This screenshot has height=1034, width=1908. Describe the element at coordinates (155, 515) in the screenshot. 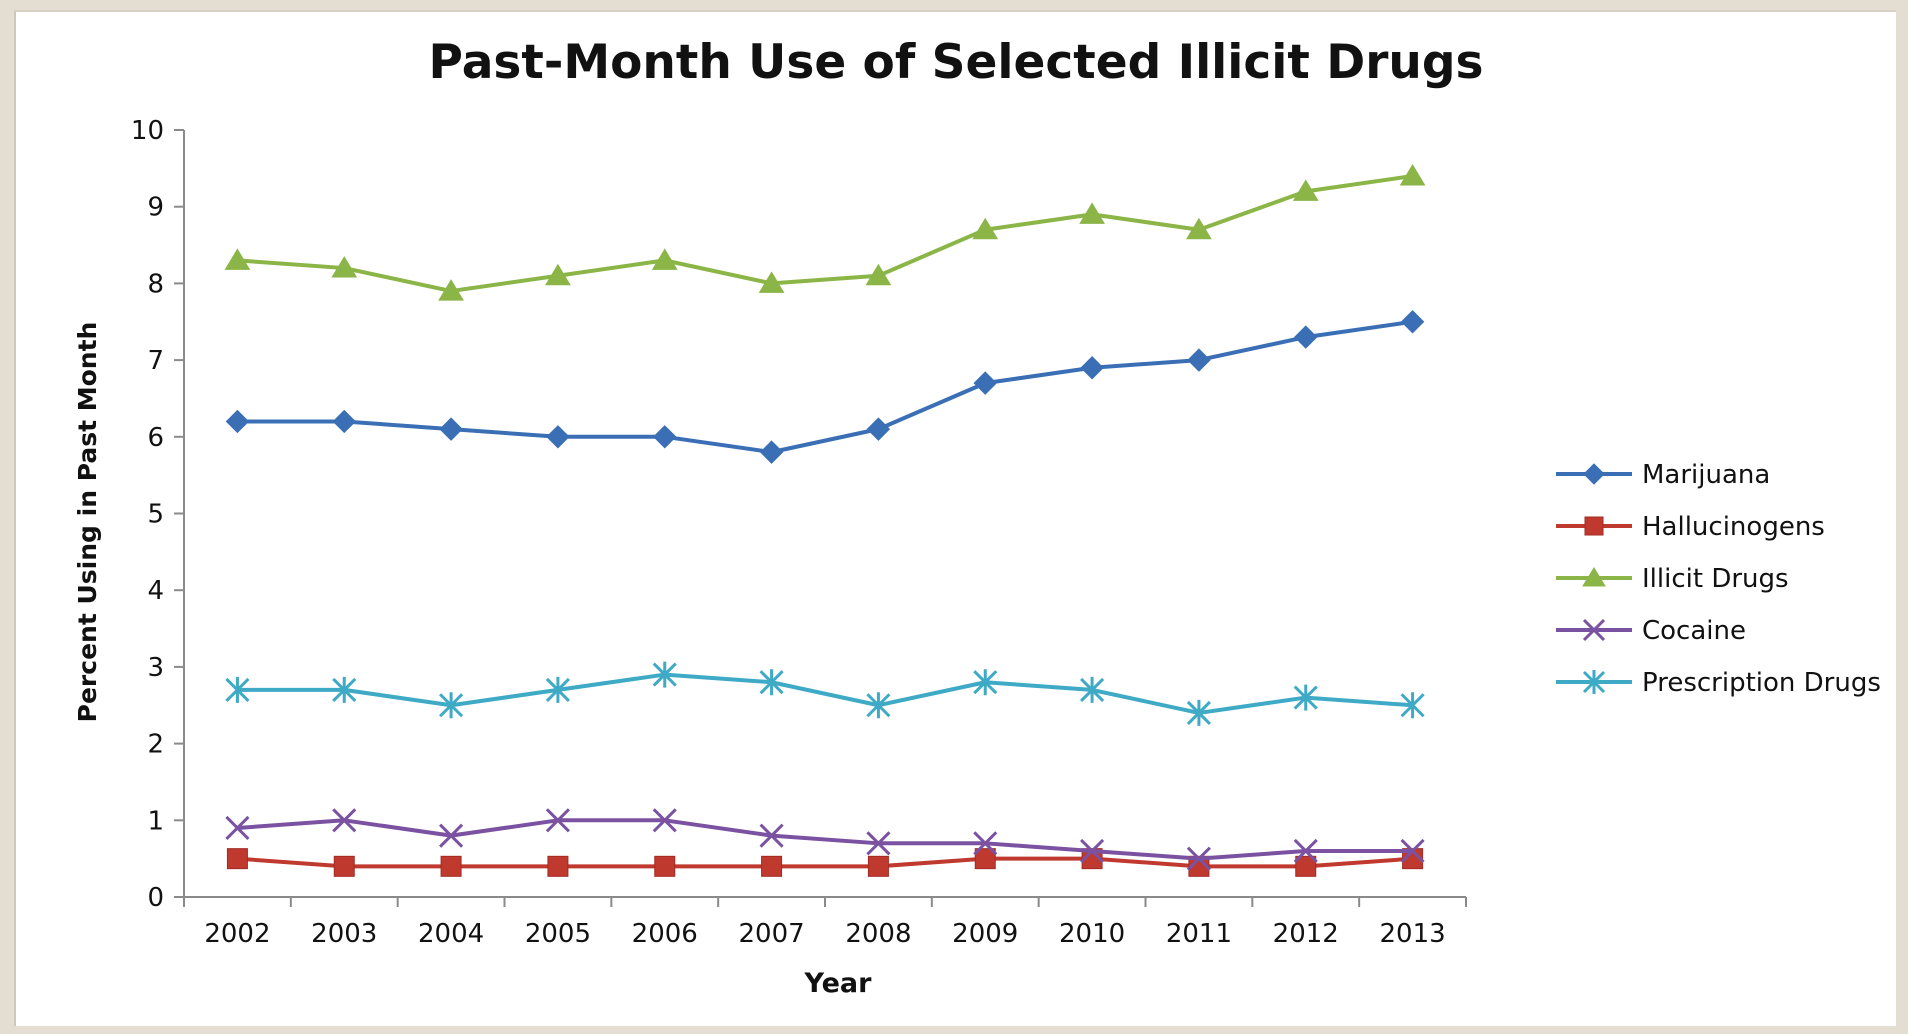

I see `y-tick-label: 5` at that location.